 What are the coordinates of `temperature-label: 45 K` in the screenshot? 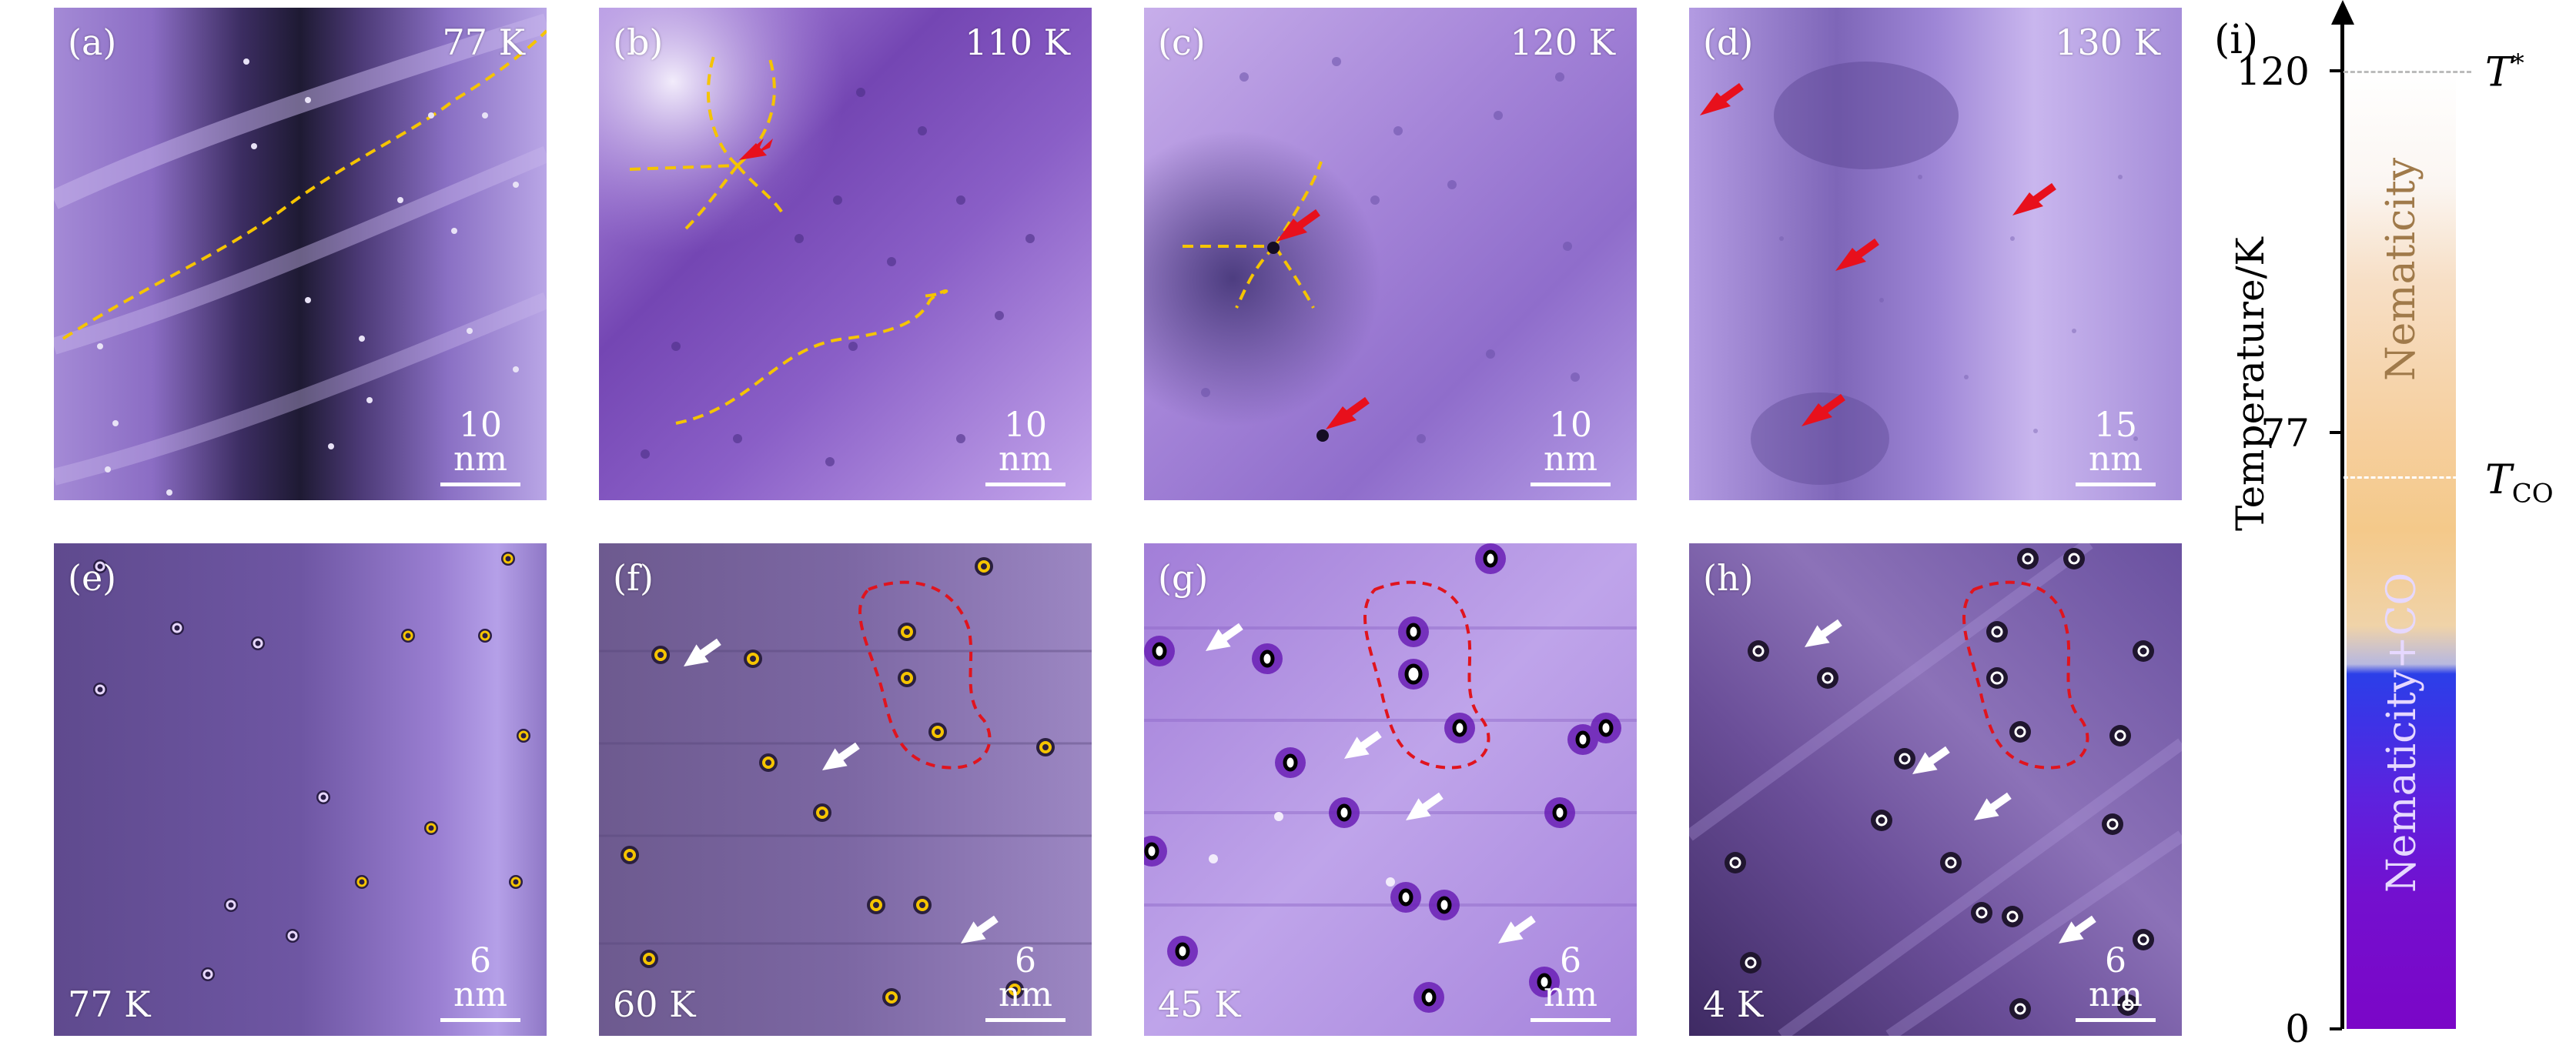 It's located at (1199, 1005).